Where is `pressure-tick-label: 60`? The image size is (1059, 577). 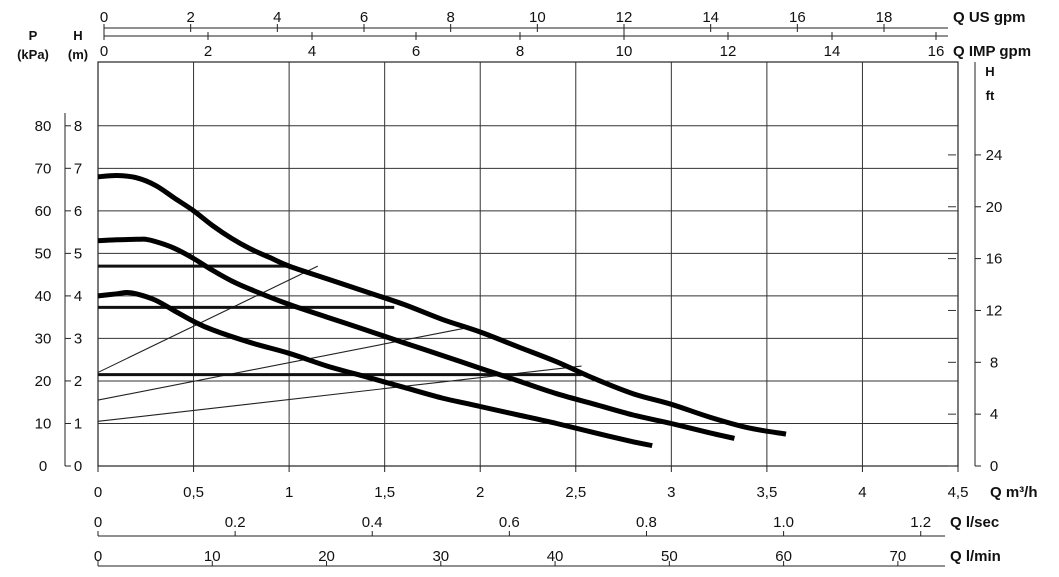 pressure-tick-label: 60 is located at coordinates (43, 211).